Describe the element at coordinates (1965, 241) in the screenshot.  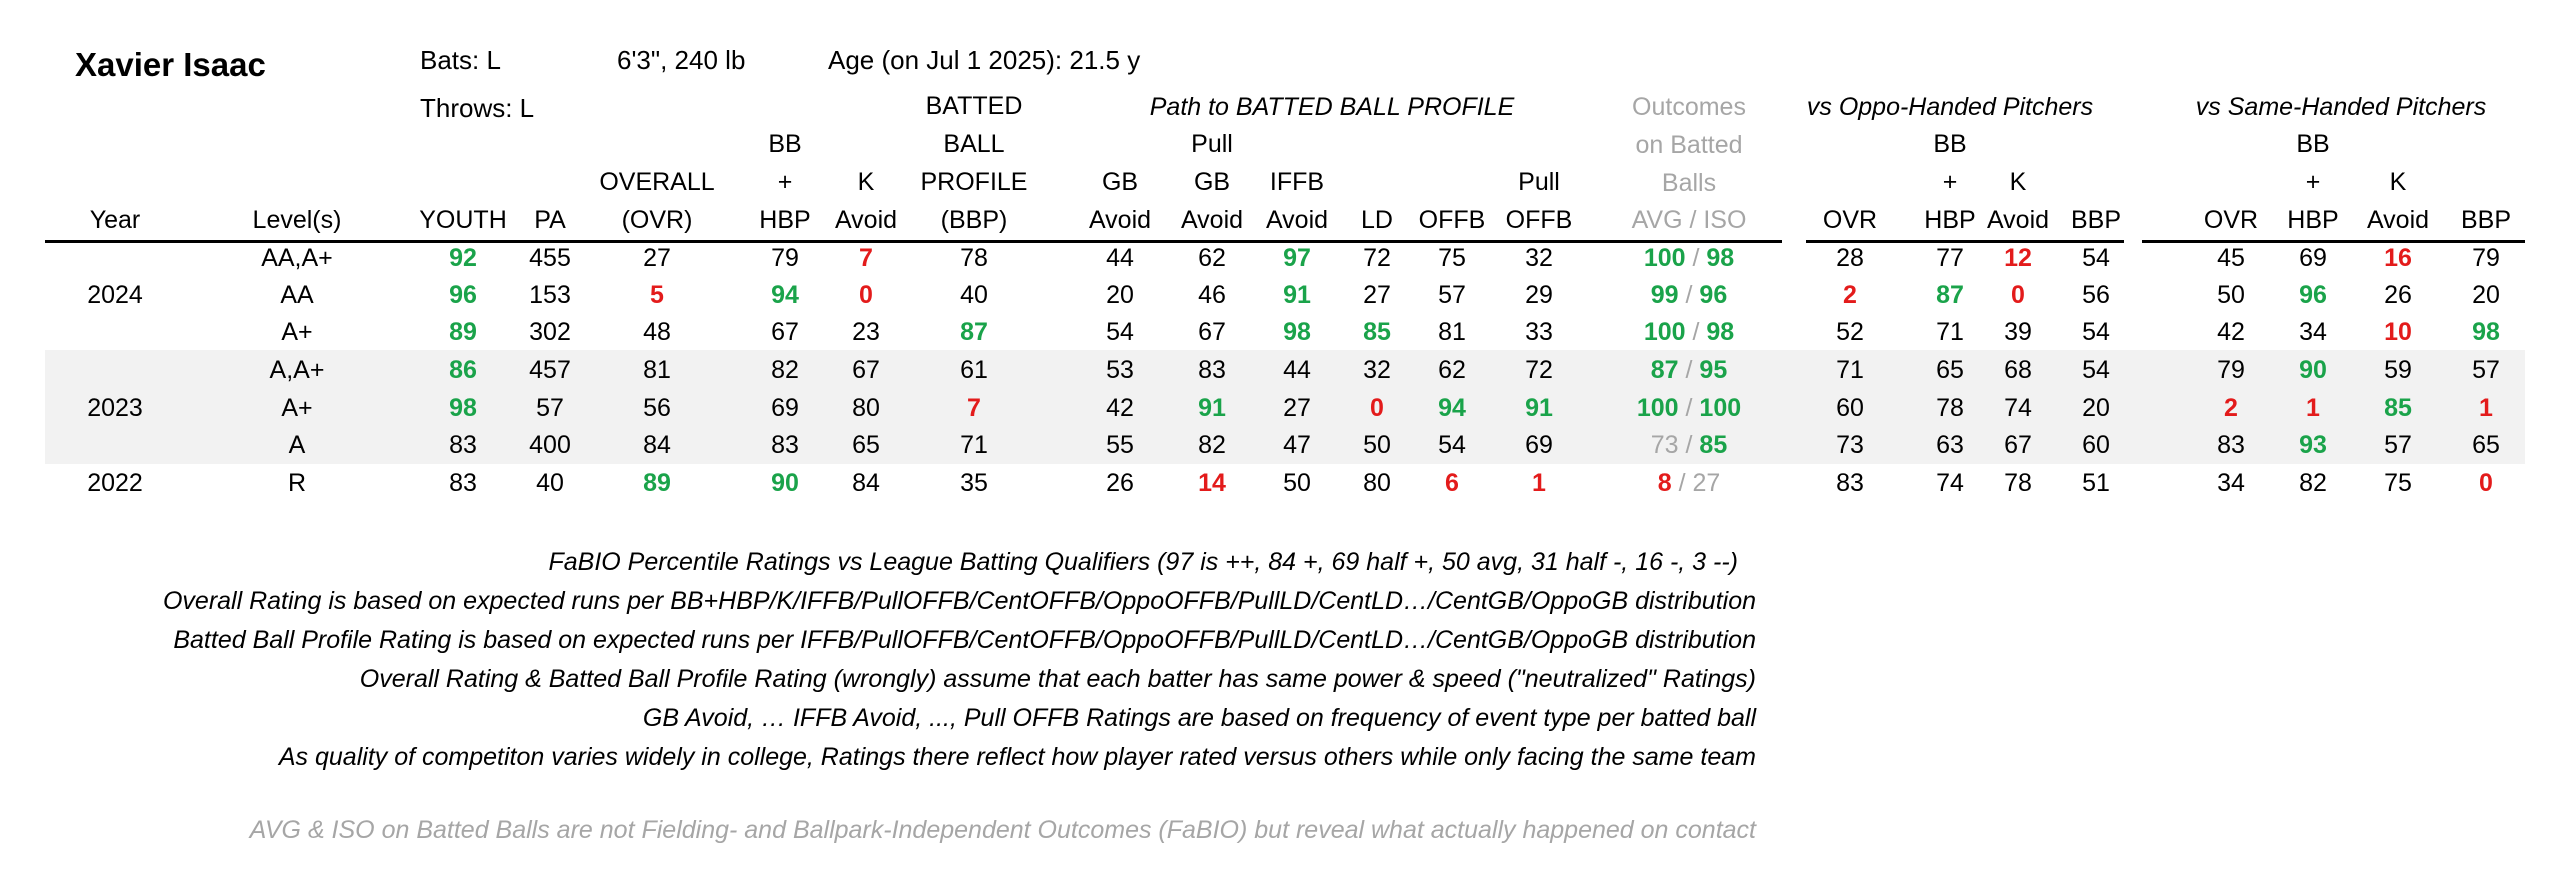
I see `header-rule-oppo` at that location.